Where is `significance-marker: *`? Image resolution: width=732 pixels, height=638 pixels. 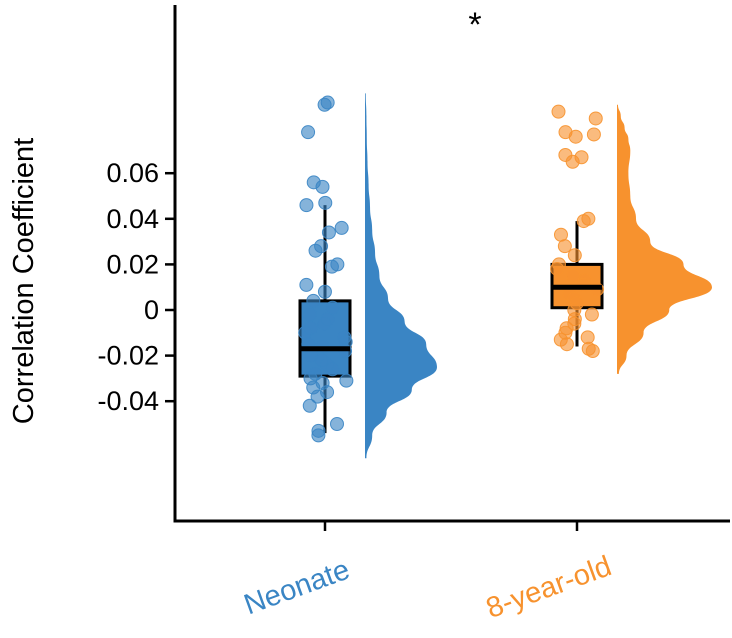
significance-marker: * is located at coordinates (474, 25).